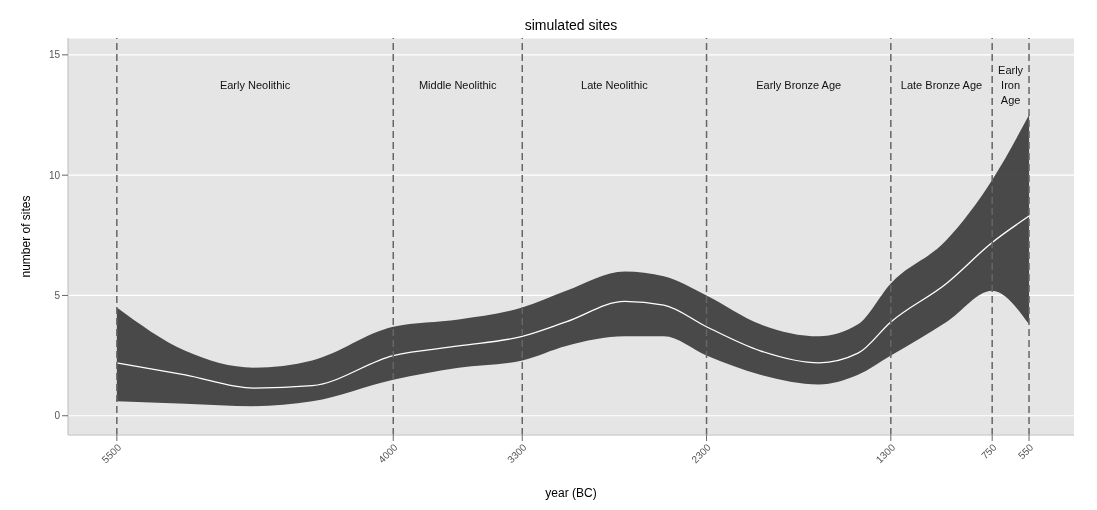  What do you see at coordinates (57, 416) in the screenshot?
I see `y-tick-label: 0` at bounding box center [57, 416].